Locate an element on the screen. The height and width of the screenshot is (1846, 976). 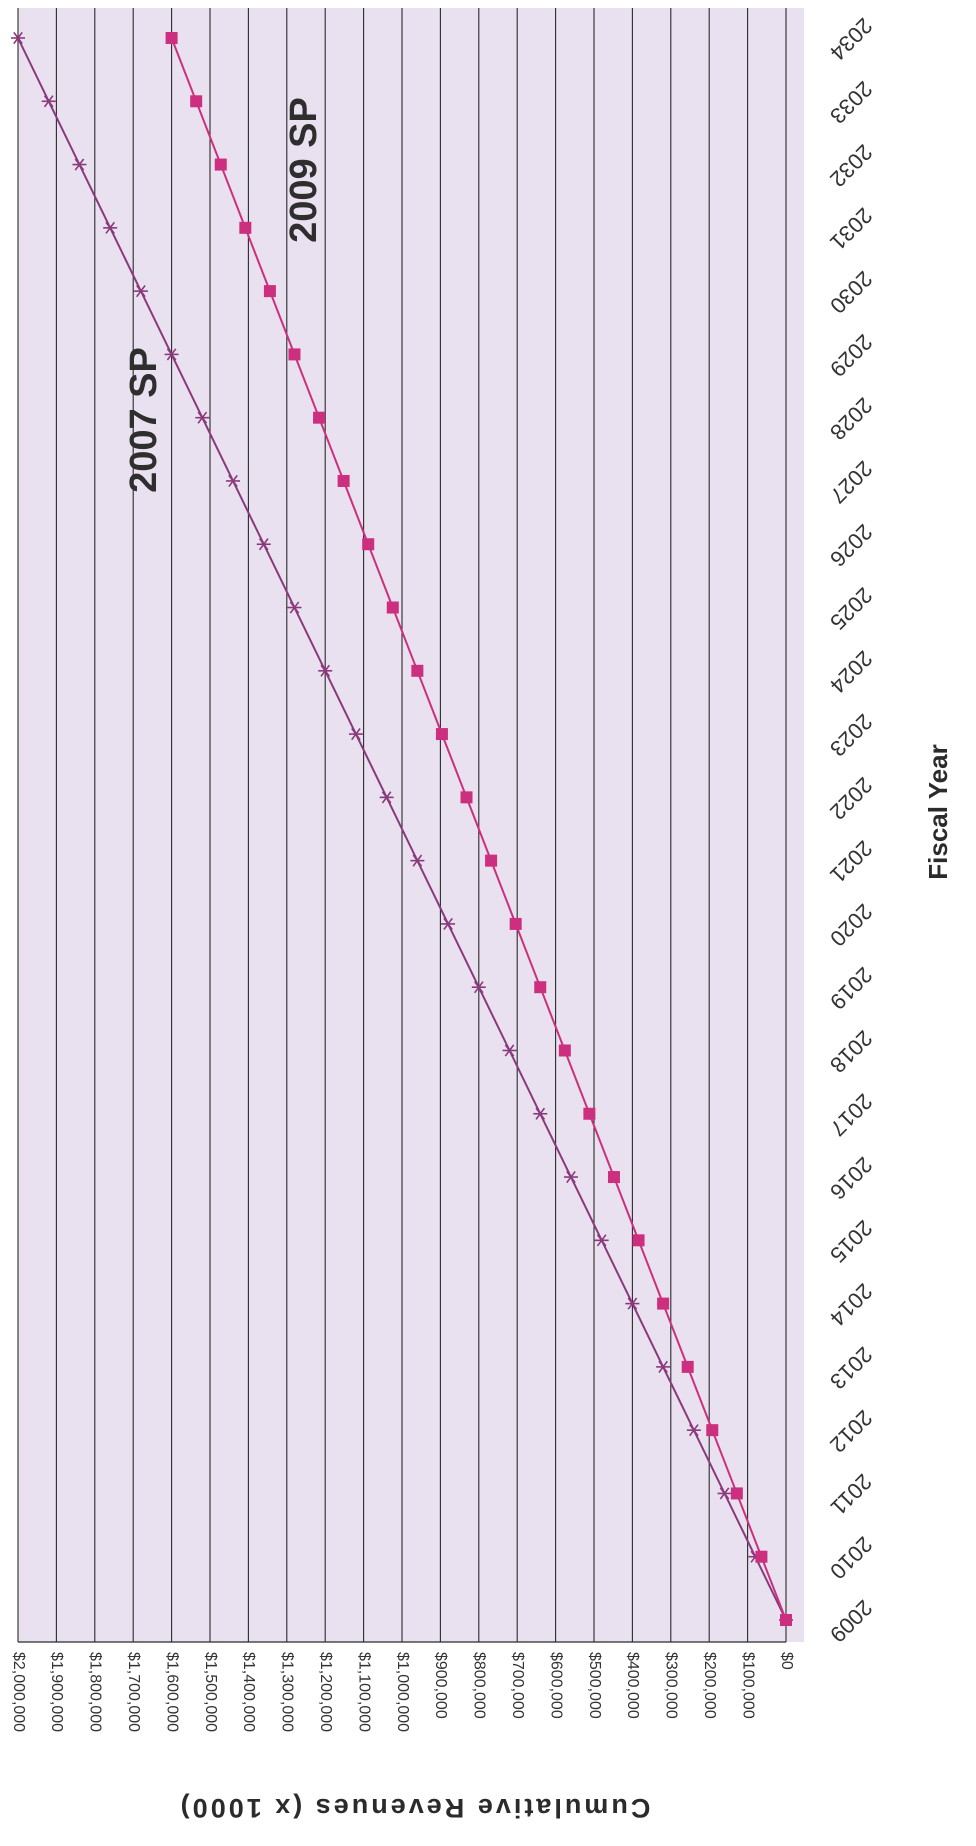
y-tick-label: $600,000 is located at coordinates (555, 1685).